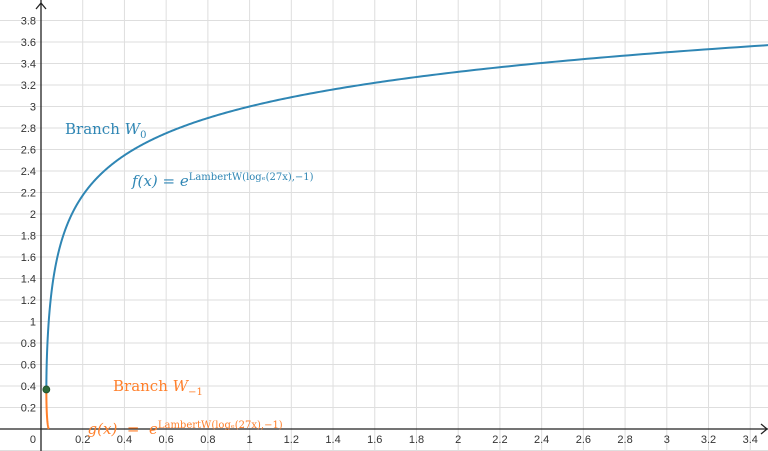  What do you see at coordinates (122, 429) in the screenshot?
I see `g-formula-lhs: g(x) = e` at bounding box center [122, 429].